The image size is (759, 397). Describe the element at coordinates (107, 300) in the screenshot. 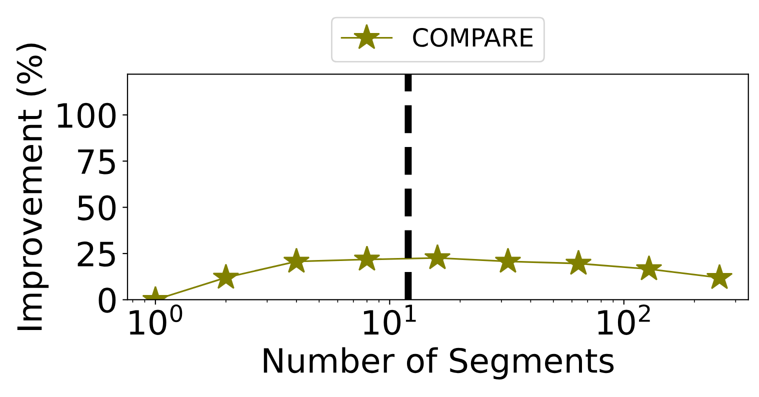

I see `y-tick-label: 0` at that location.